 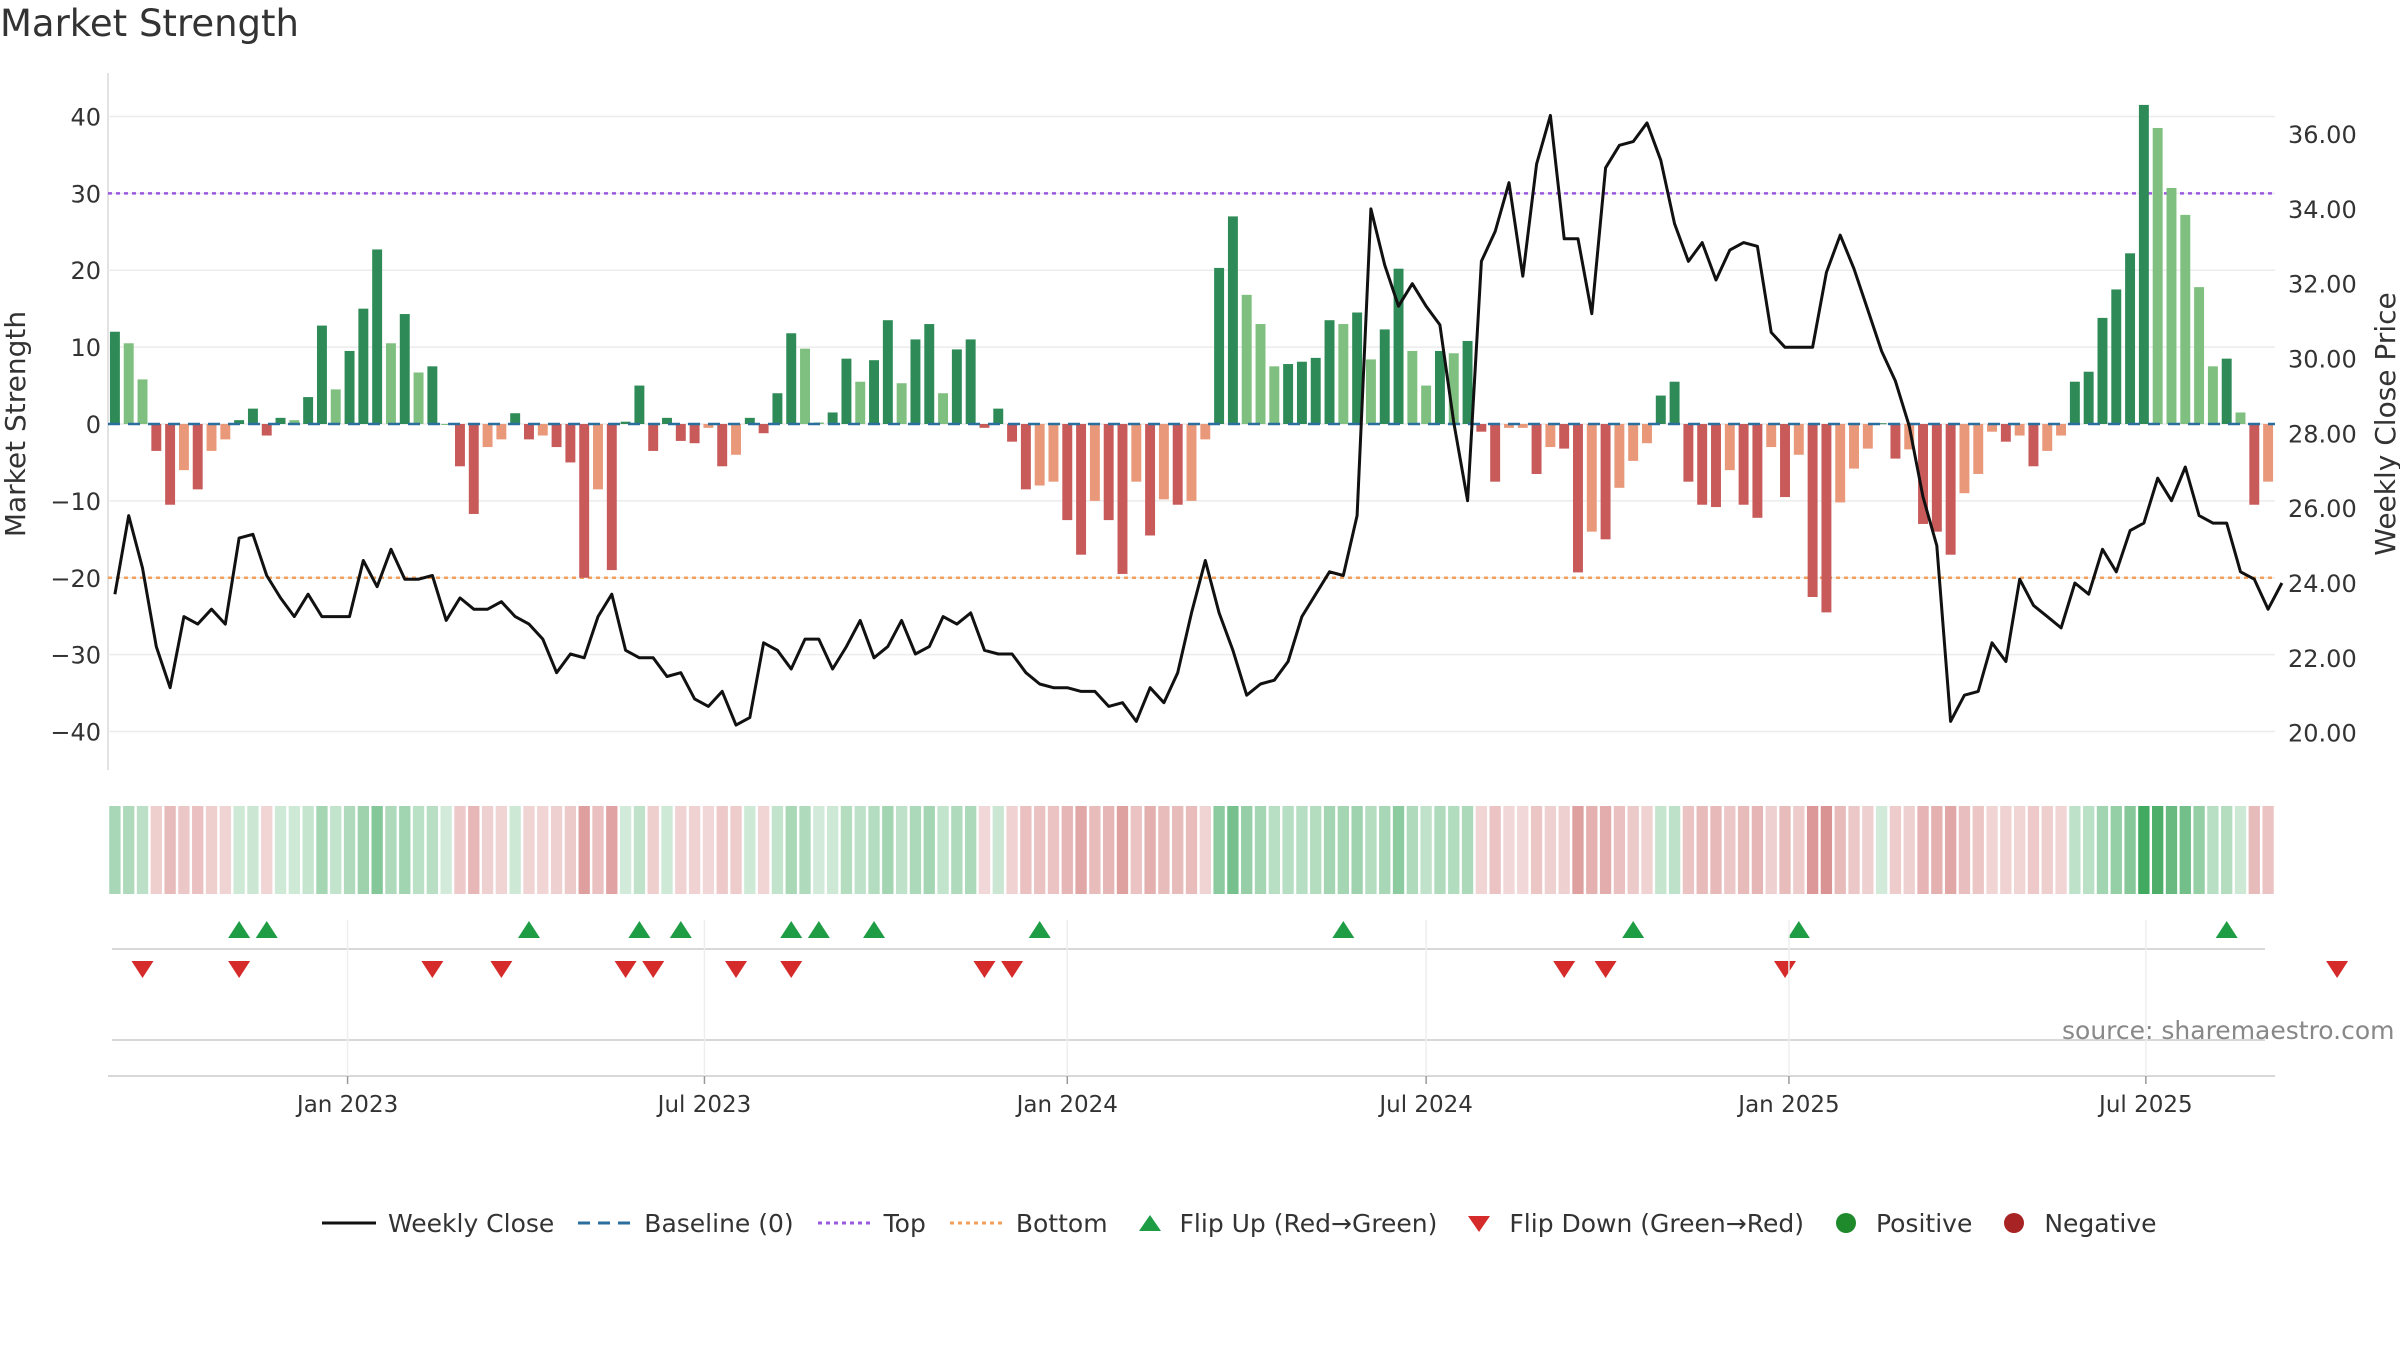 What do you see at coordinates (1924, 1223) in the screenshot?
I see `legend-label: Positive` at bounding box center [1924, 1223].